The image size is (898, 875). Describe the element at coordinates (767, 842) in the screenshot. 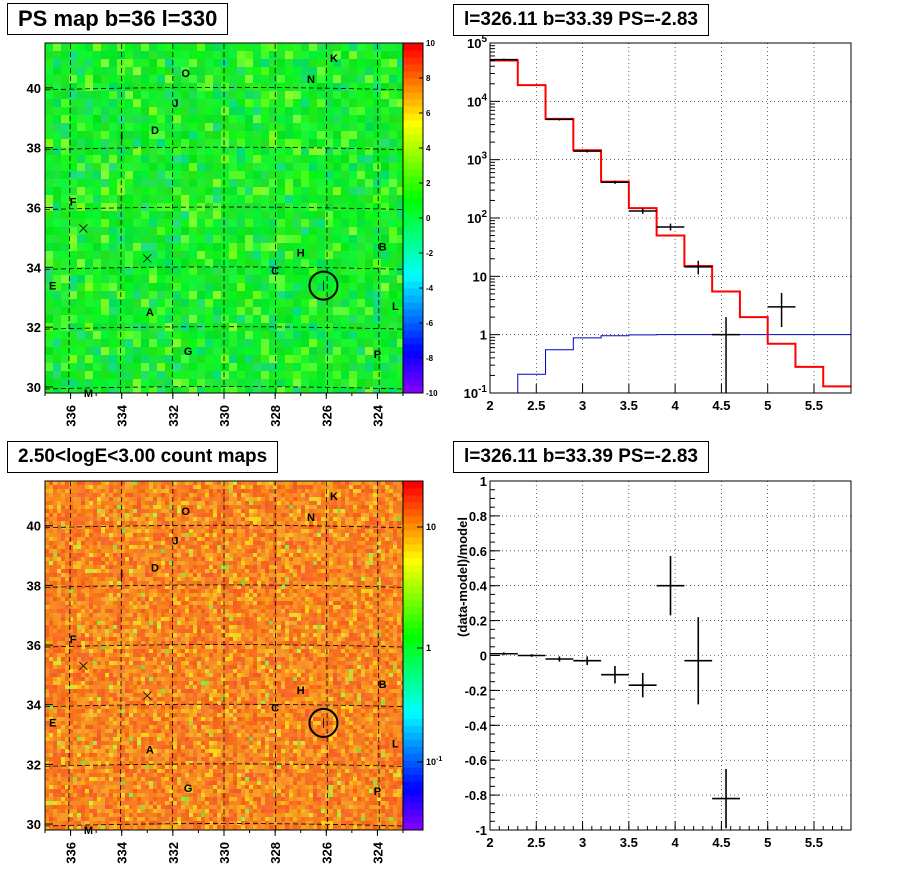

I see `x-tick-label: 5` at that location.